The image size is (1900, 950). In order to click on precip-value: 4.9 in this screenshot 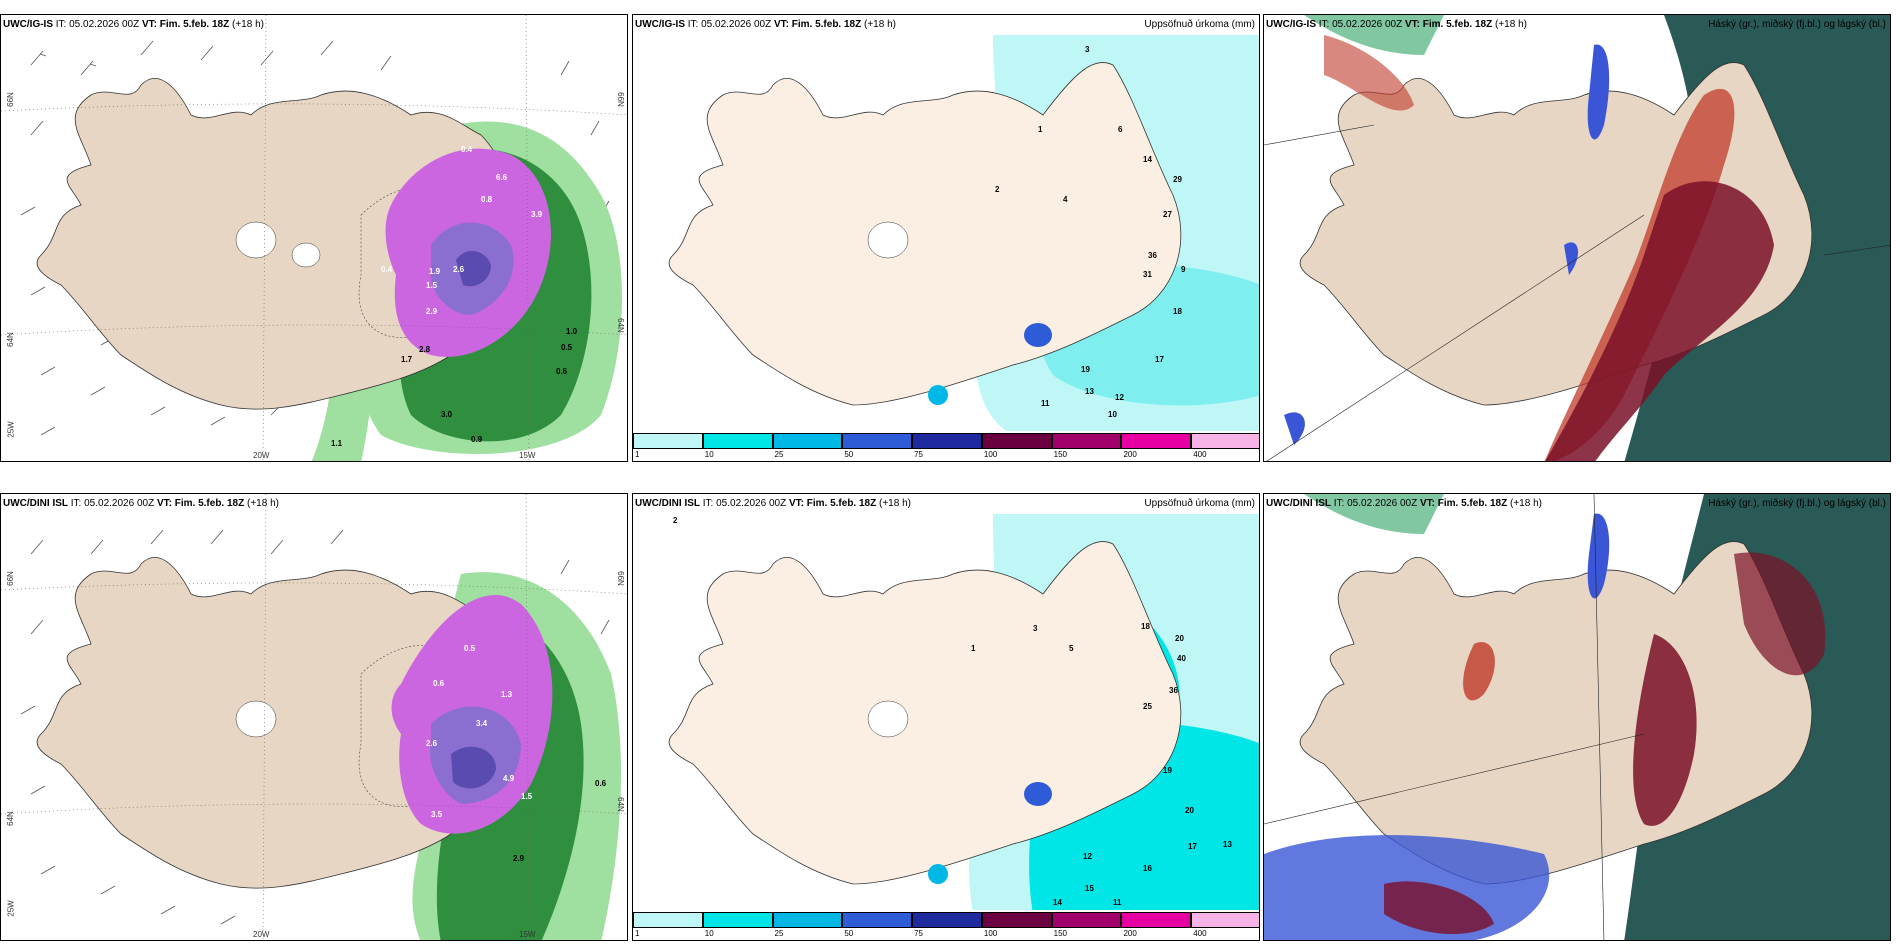, I will do `click(509, 778)`.